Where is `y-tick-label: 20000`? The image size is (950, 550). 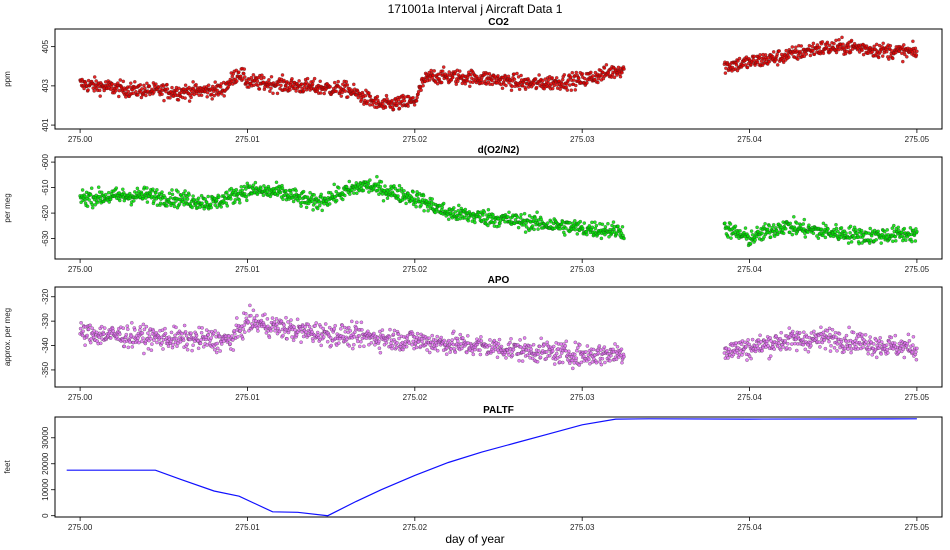
y-tick-label: 20000 is located at coordinates (45, 463).